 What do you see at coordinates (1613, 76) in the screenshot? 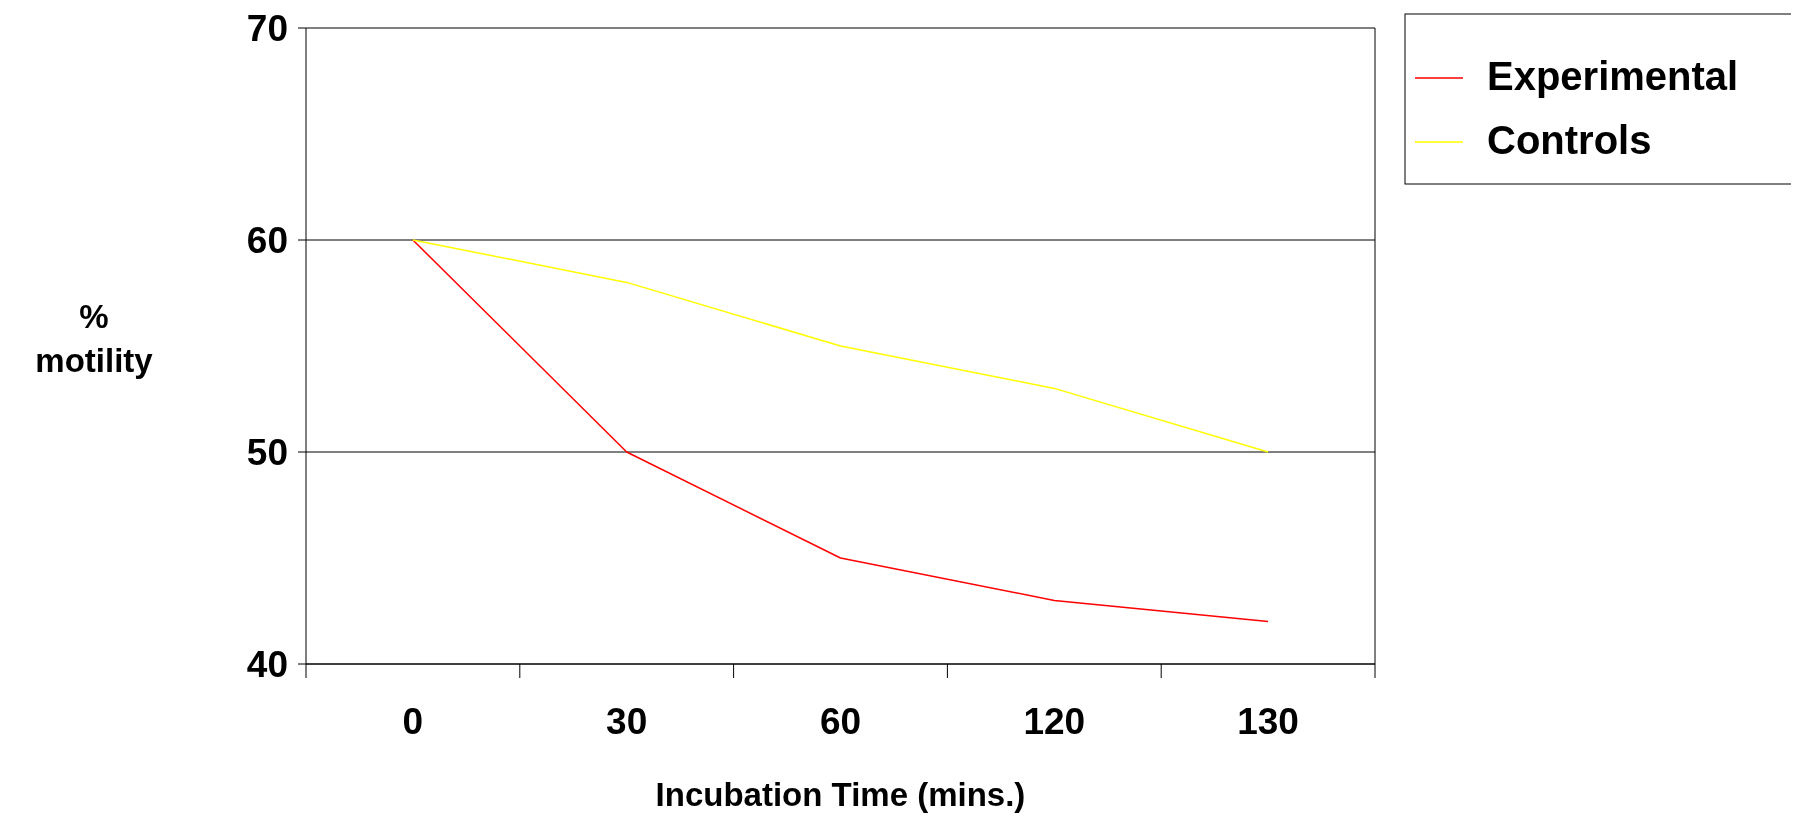
I see `legend-label: Experimental` at bounding box center [1613, 76].